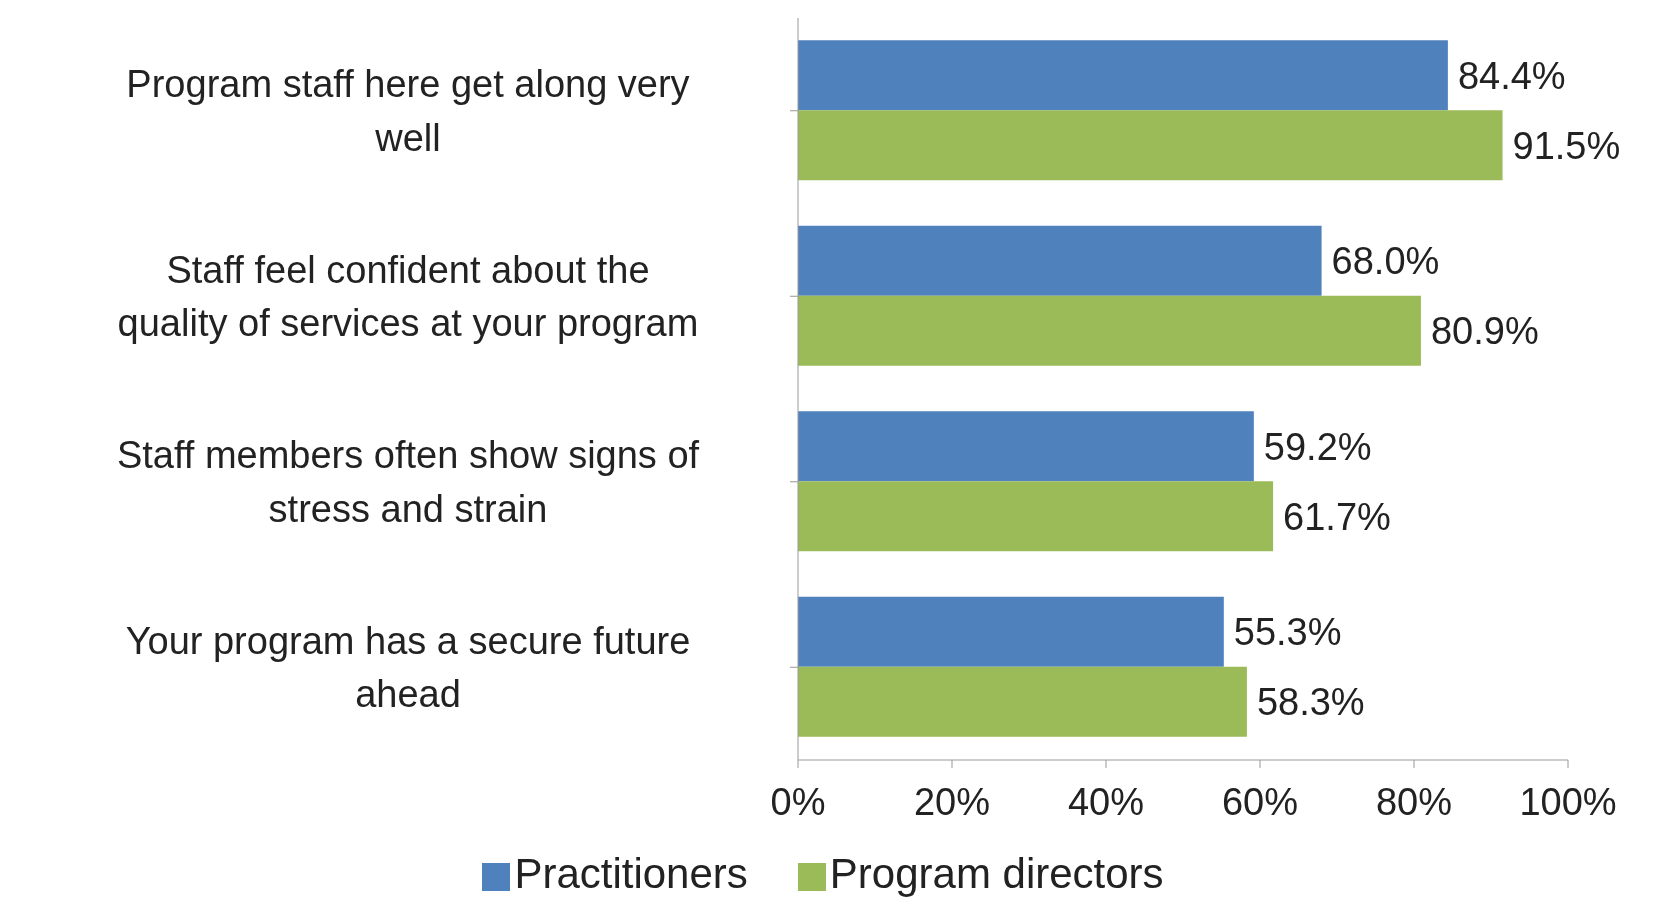 The height and width of the screenshot is (907, 1668). I want to click on data-label: 68.0%, so click(1385, 261).